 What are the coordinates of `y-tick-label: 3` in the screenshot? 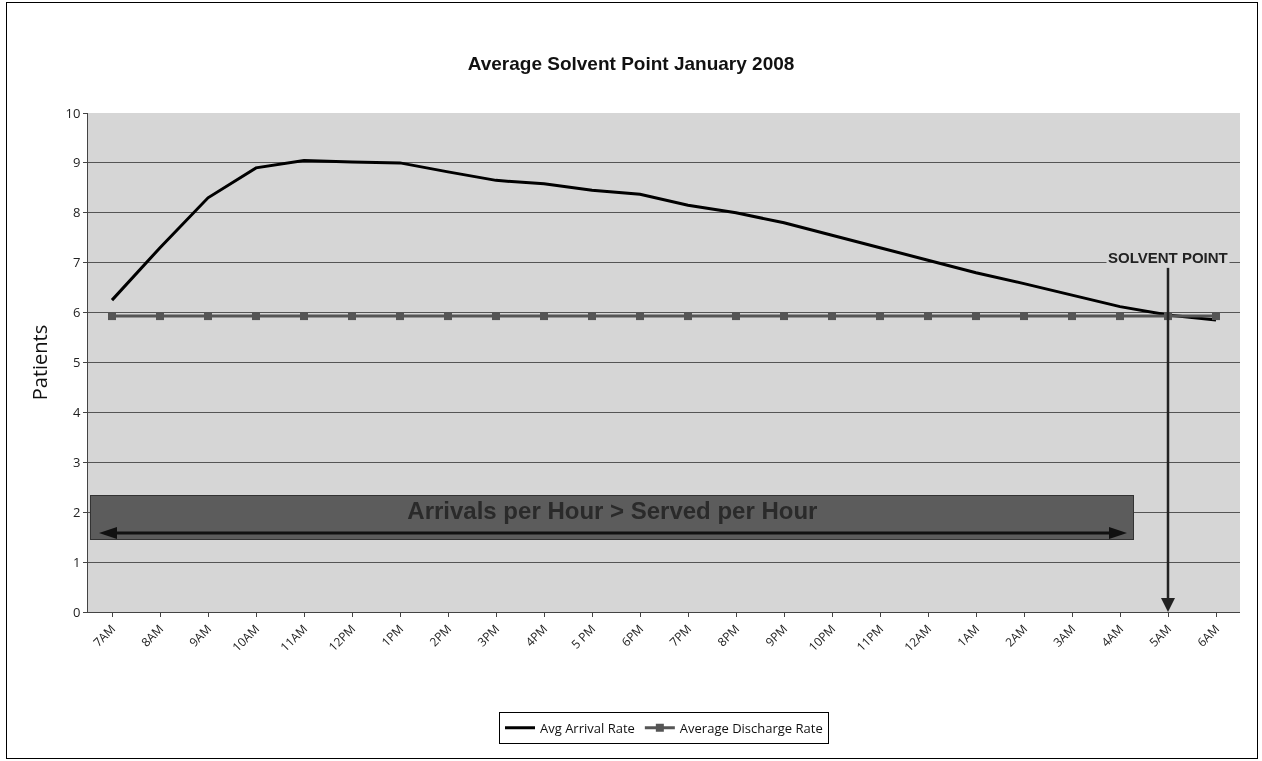 It's located at (76, 461).